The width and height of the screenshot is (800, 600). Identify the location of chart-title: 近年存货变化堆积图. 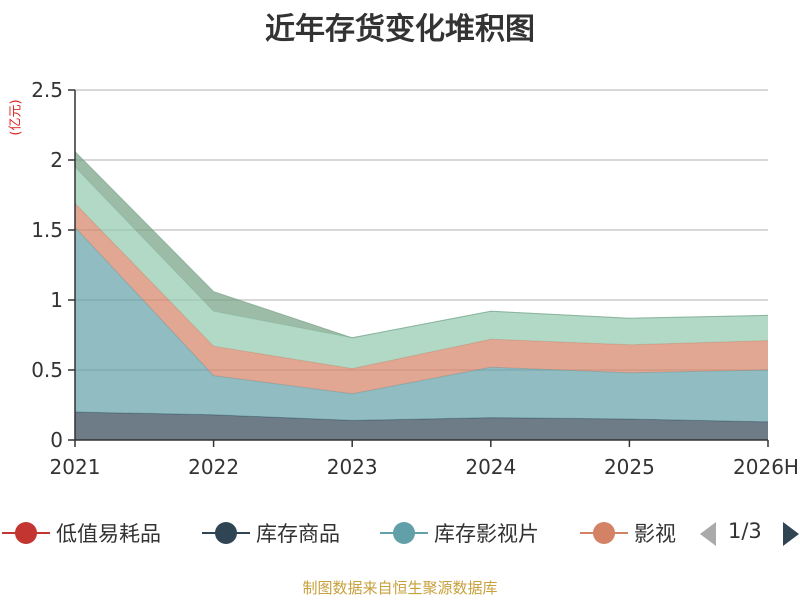
(400, 29).